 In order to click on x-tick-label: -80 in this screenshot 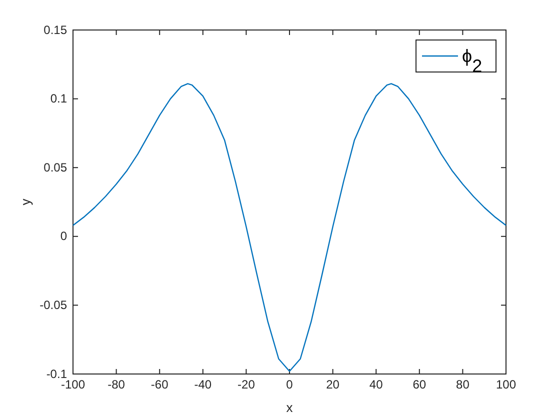, I will do `click(117, 385)`.